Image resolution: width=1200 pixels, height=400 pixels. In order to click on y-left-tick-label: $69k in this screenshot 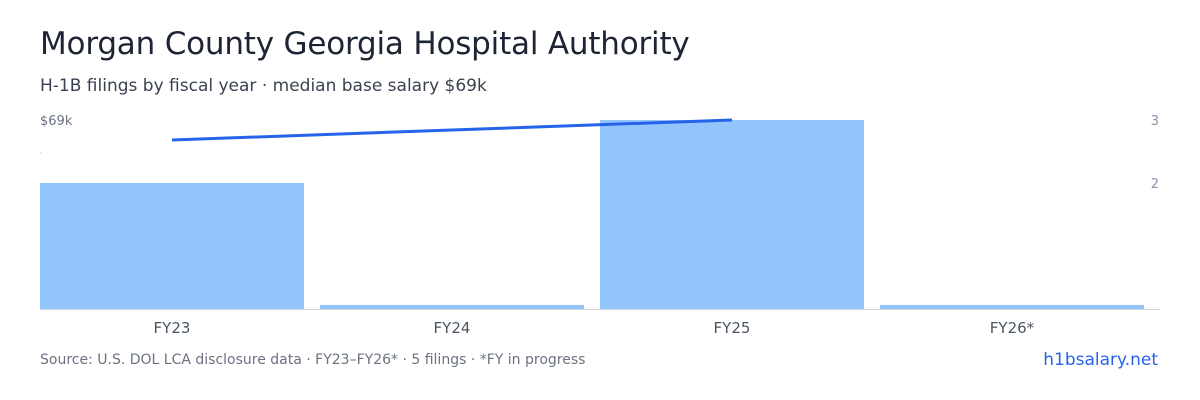, I will do `click(56, 121)`.